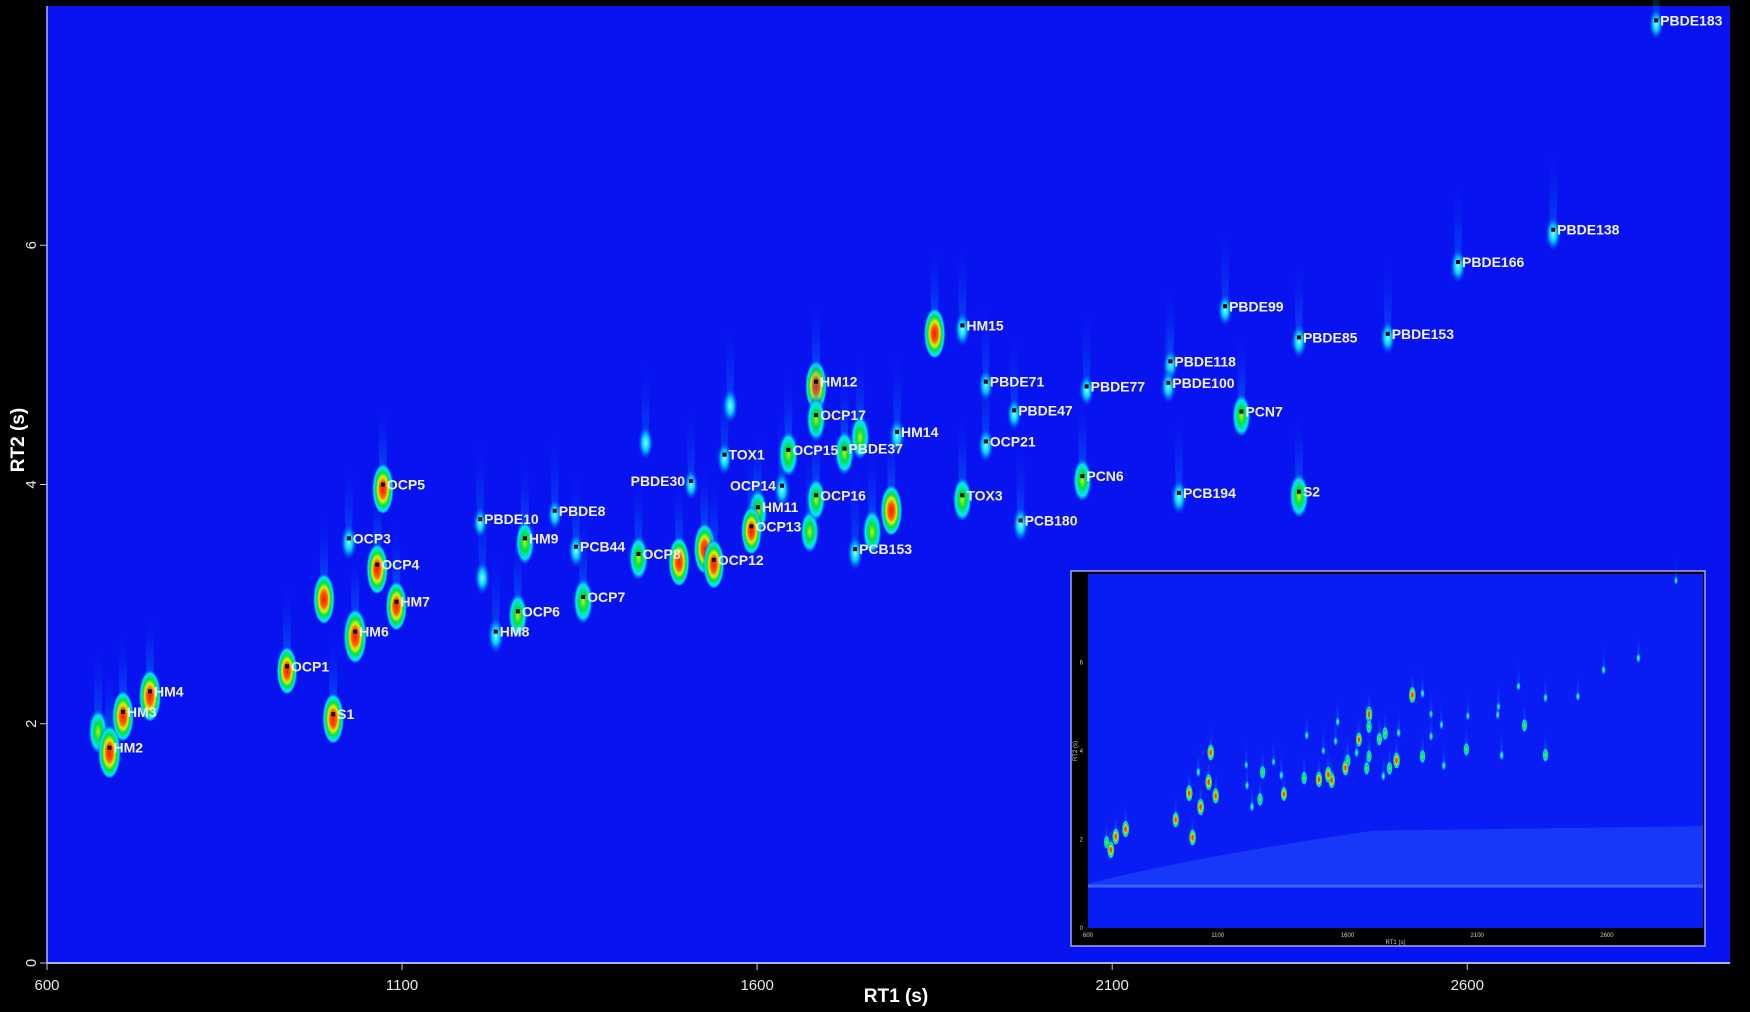 The width and height of the screenshot is (1750, 1012). I want to click on inset-x-tick-label: 2600, so click(1607, 936).